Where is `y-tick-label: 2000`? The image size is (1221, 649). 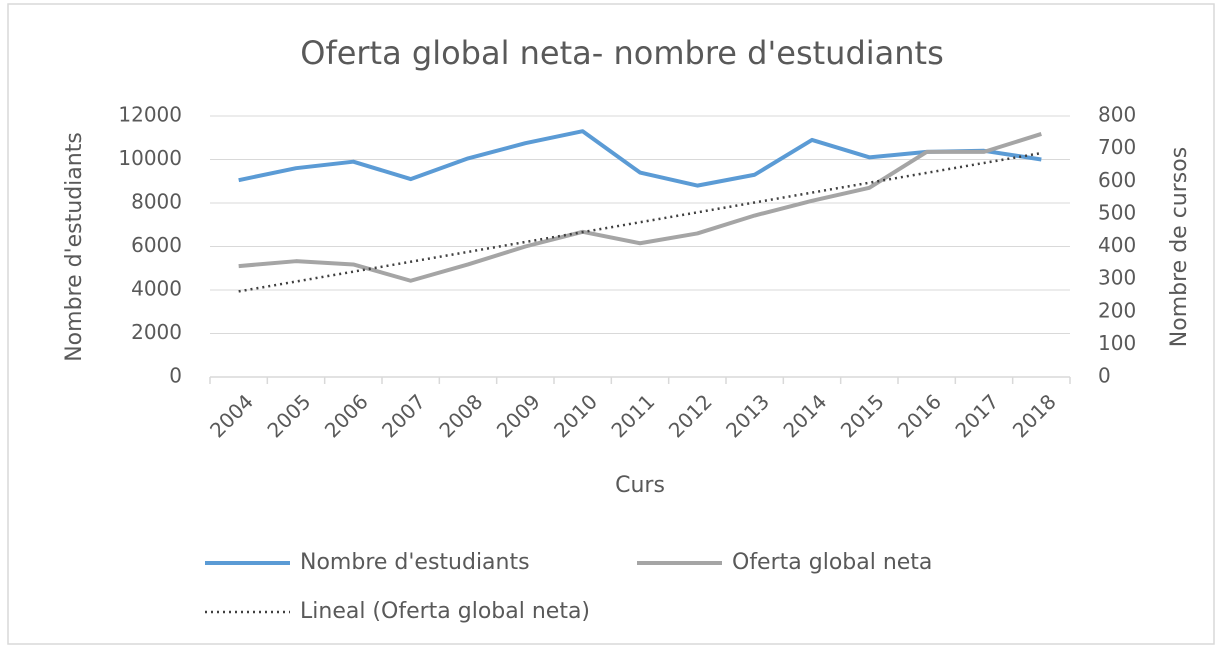
y-tick-label: 2000 is located at coordinates (156, 332).